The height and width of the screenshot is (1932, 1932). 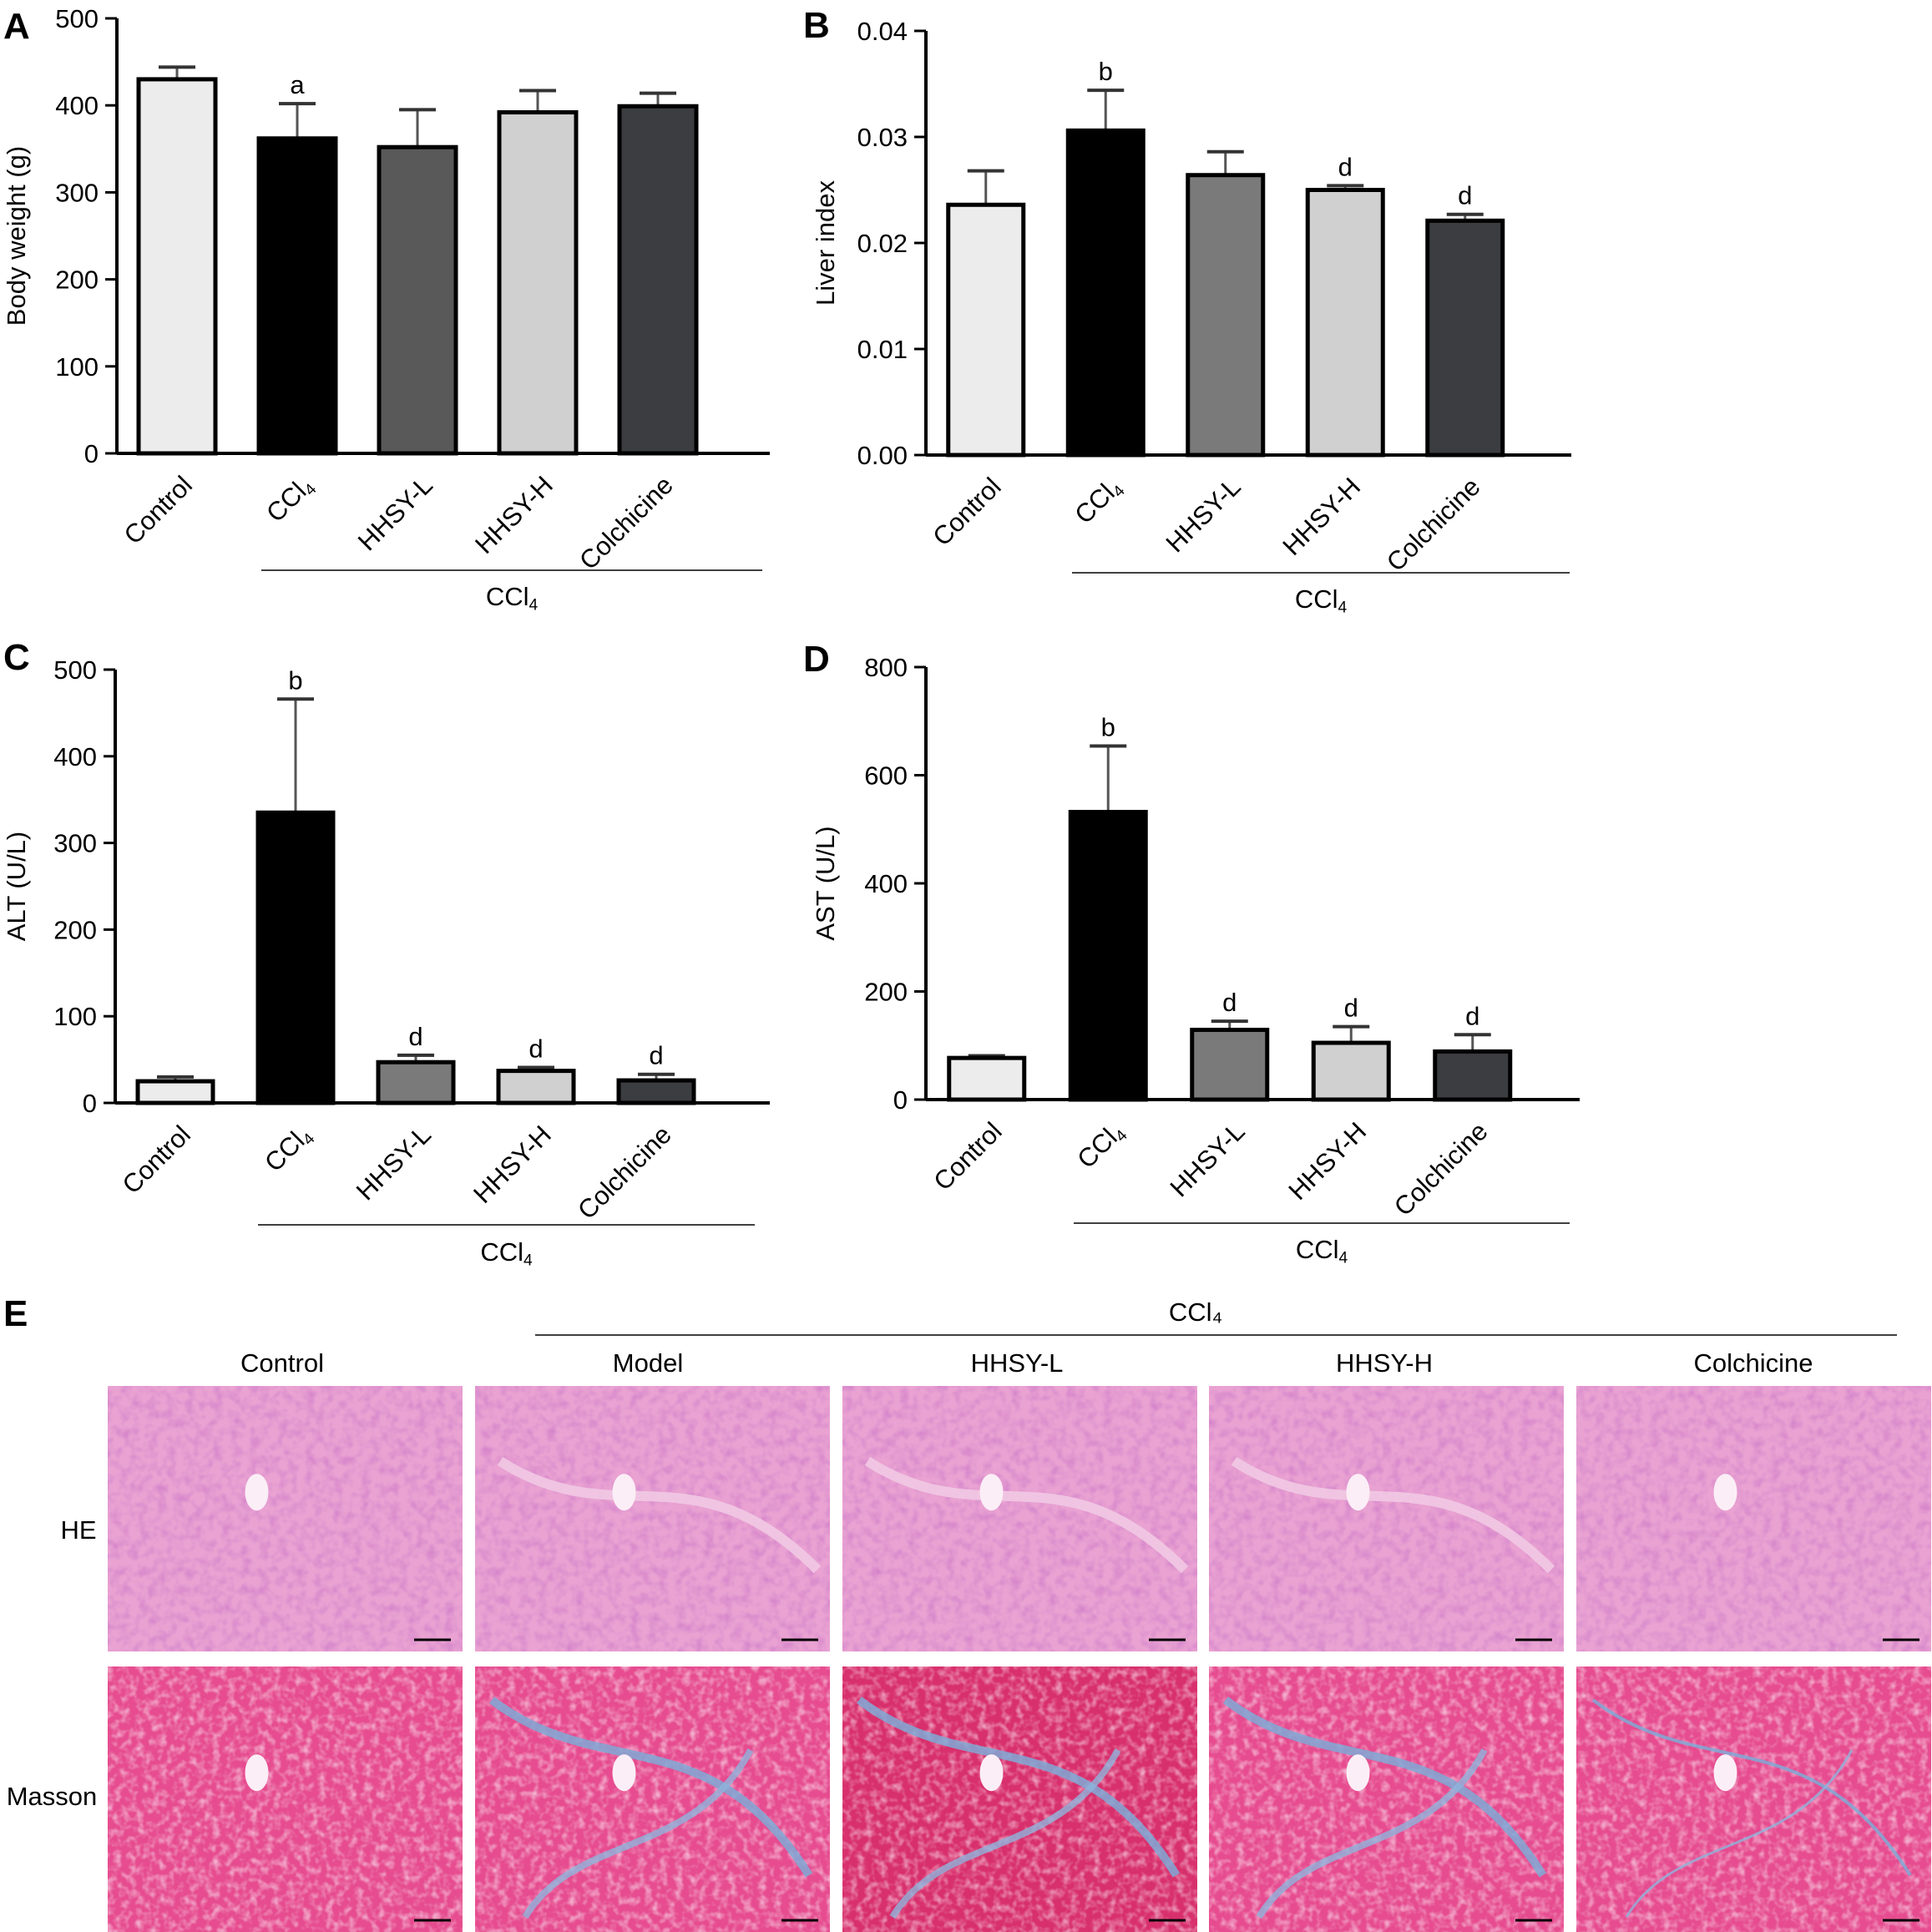 What do you see at coordinates (816, 25) in the screenshot?
I see `panel-label: B` at bounding box center [816, 25].